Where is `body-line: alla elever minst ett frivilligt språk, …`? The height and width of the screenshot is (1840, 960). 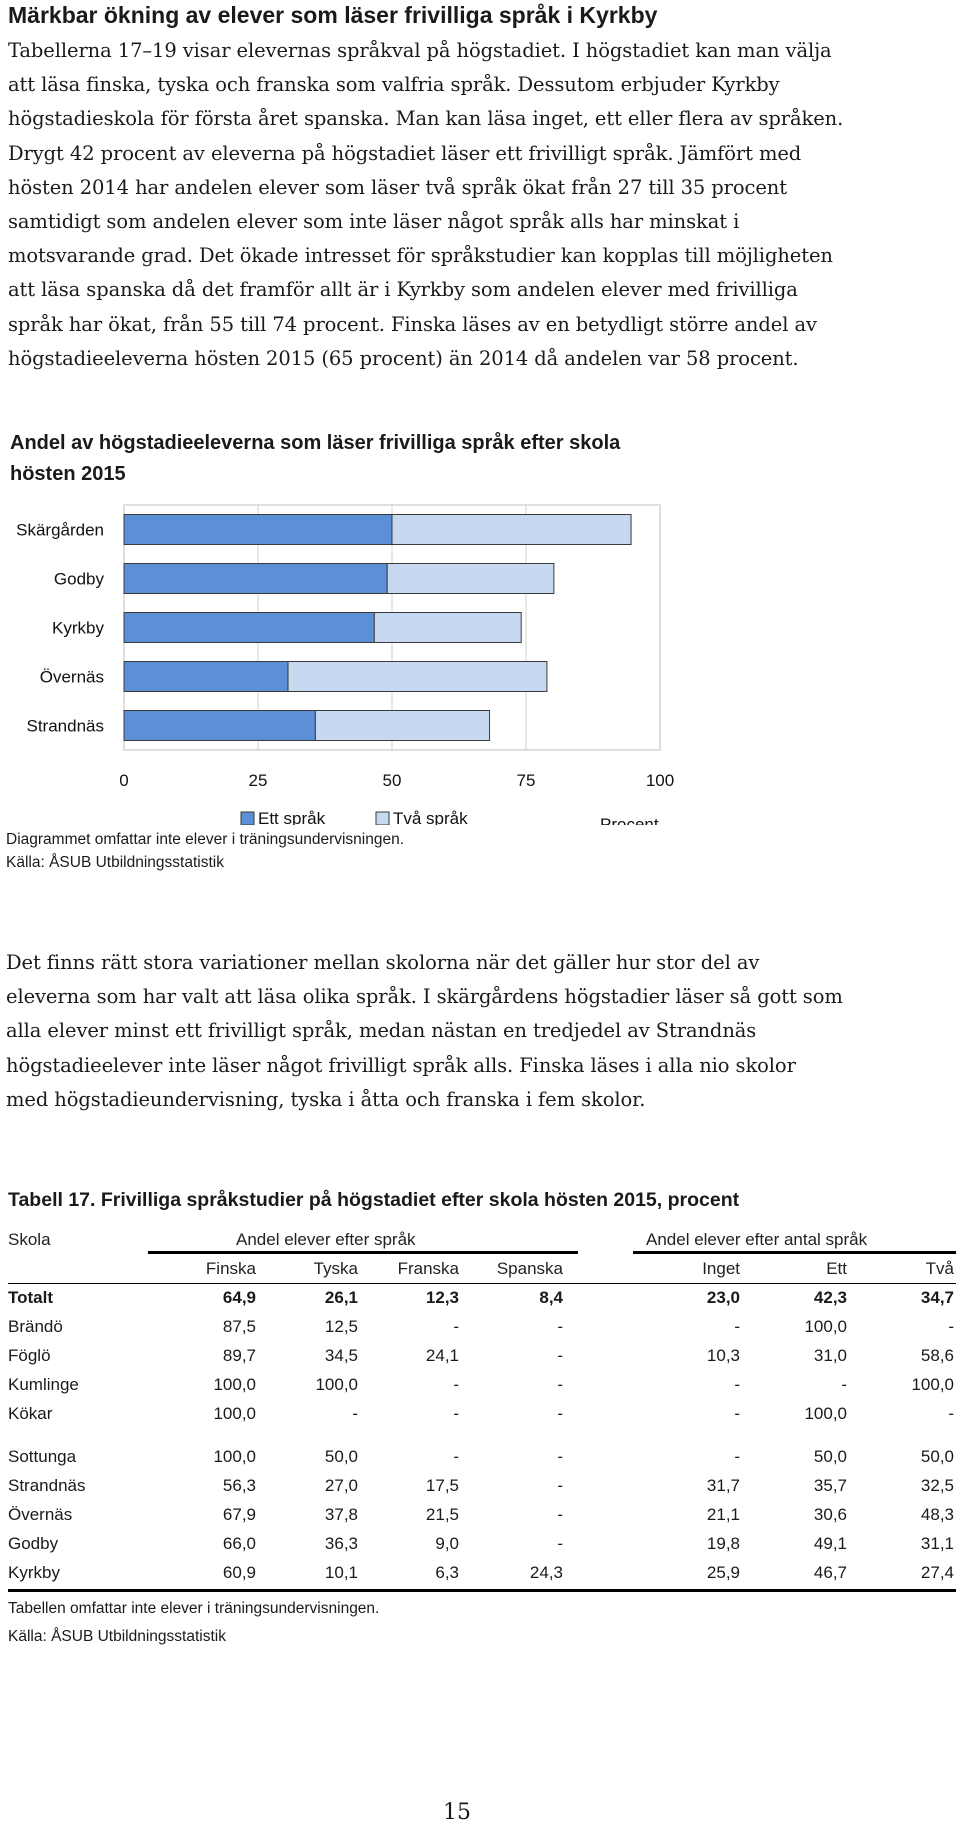 body-line: alla elever minst ett frivilligt språk, … is located at coordinates (381, 1031).